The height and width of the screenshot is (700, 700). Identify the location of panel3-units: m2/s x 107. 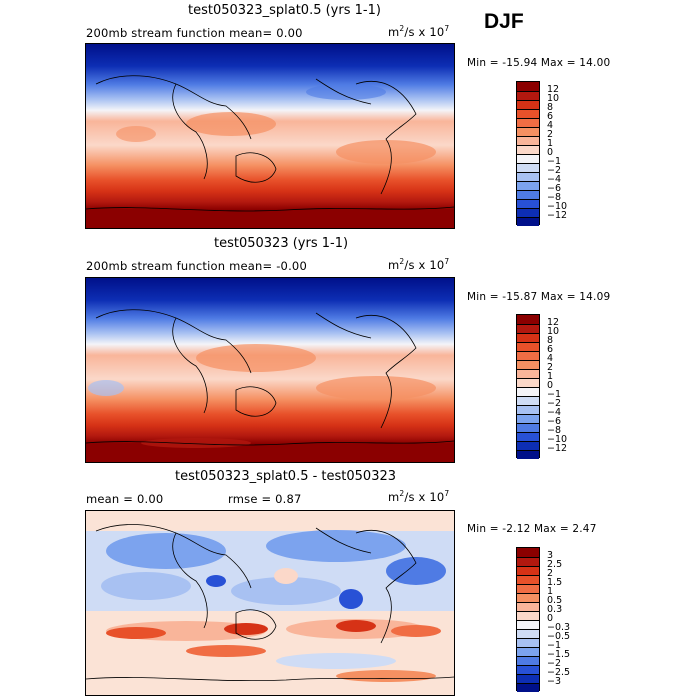
(419, 496).